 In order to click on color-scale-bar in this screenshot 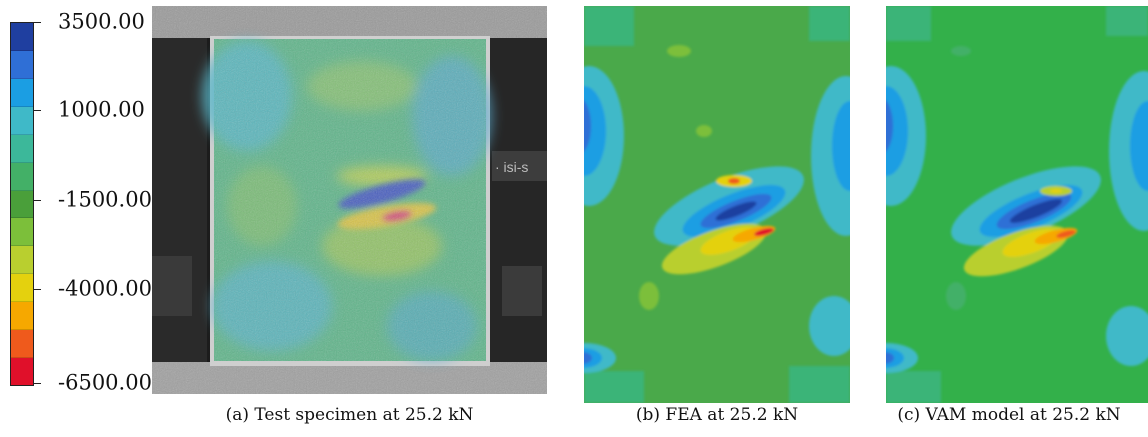, I will do `click(22, 204)`.